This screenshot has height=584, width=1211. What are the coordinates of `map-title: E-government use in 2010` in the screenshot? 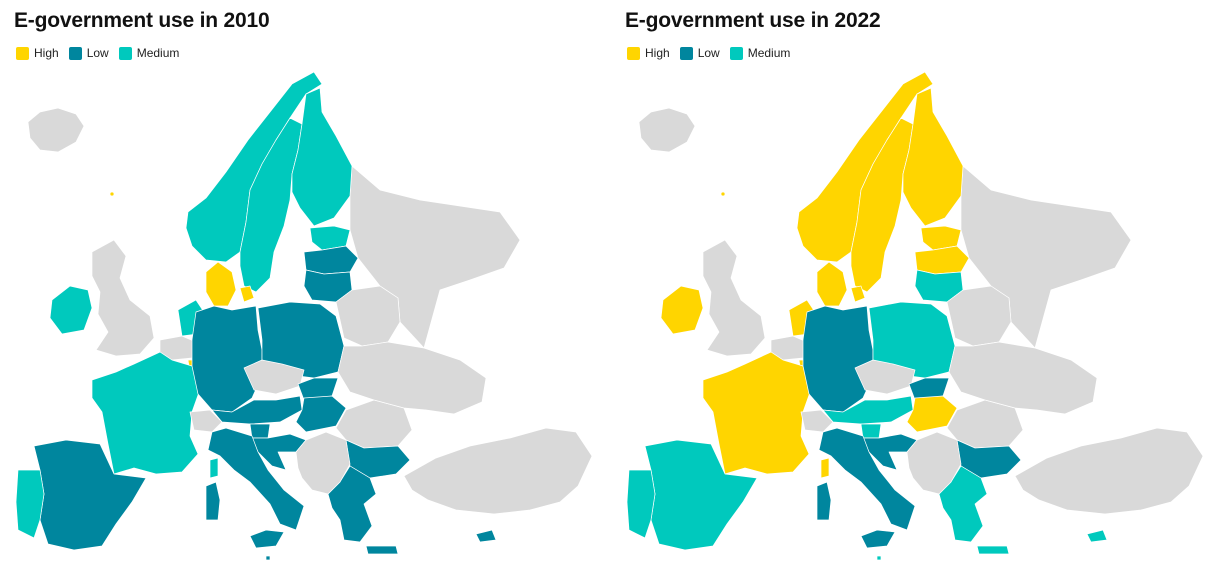 It's located at (142, 20).